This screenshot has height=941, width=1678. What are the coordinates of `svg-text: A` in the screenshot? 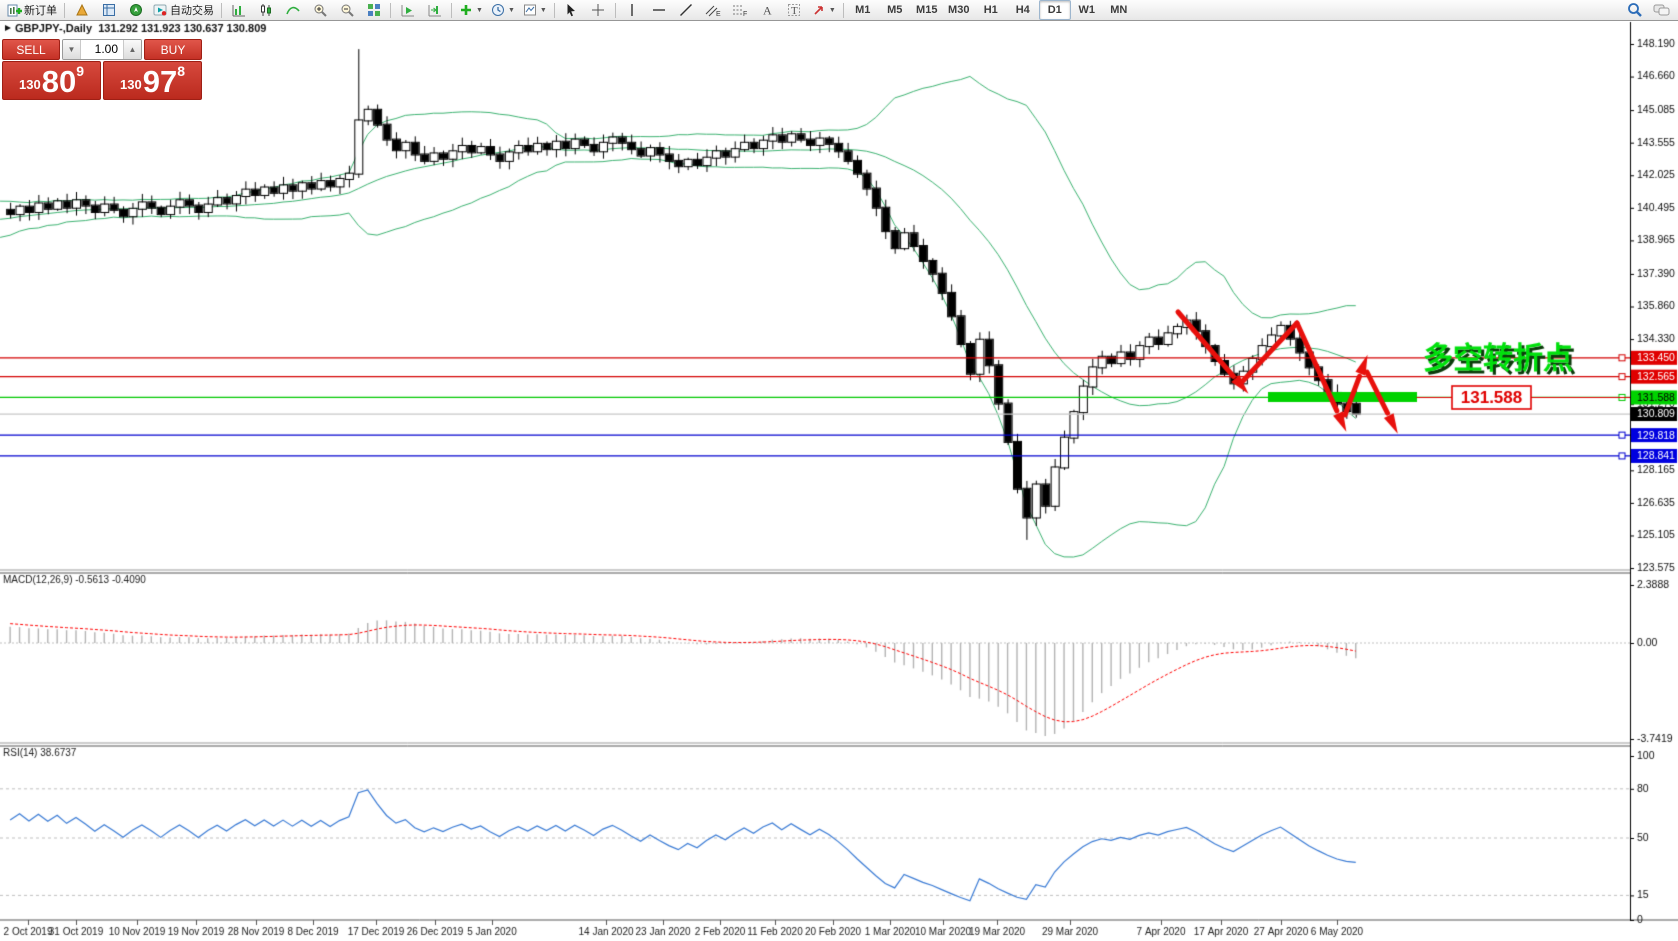 It's located at (767, 11).